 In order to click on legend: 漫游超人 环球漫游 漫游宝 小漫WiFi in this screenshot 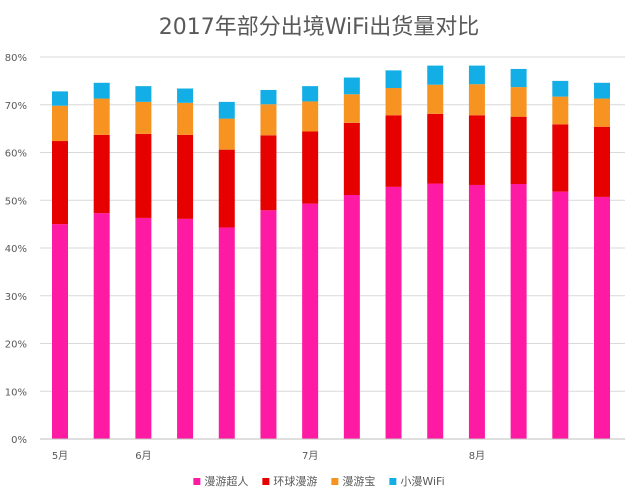, I will do `click(319, 481)`.